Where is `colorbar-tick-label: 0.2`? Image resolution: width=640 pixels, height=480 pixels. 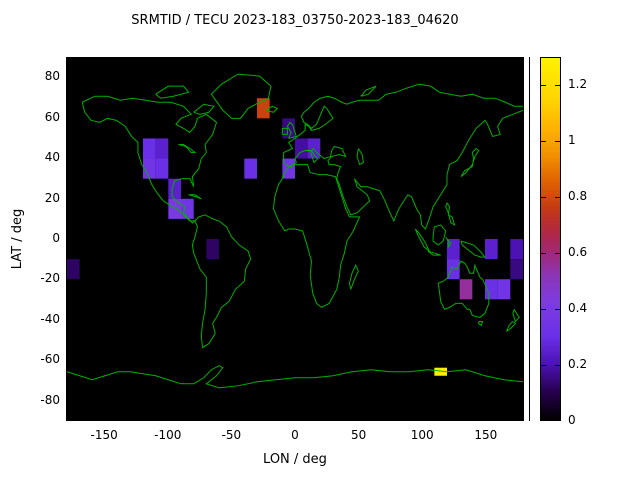 colorbar-tick-label: 0.2 is located at coordinates (578, 364).